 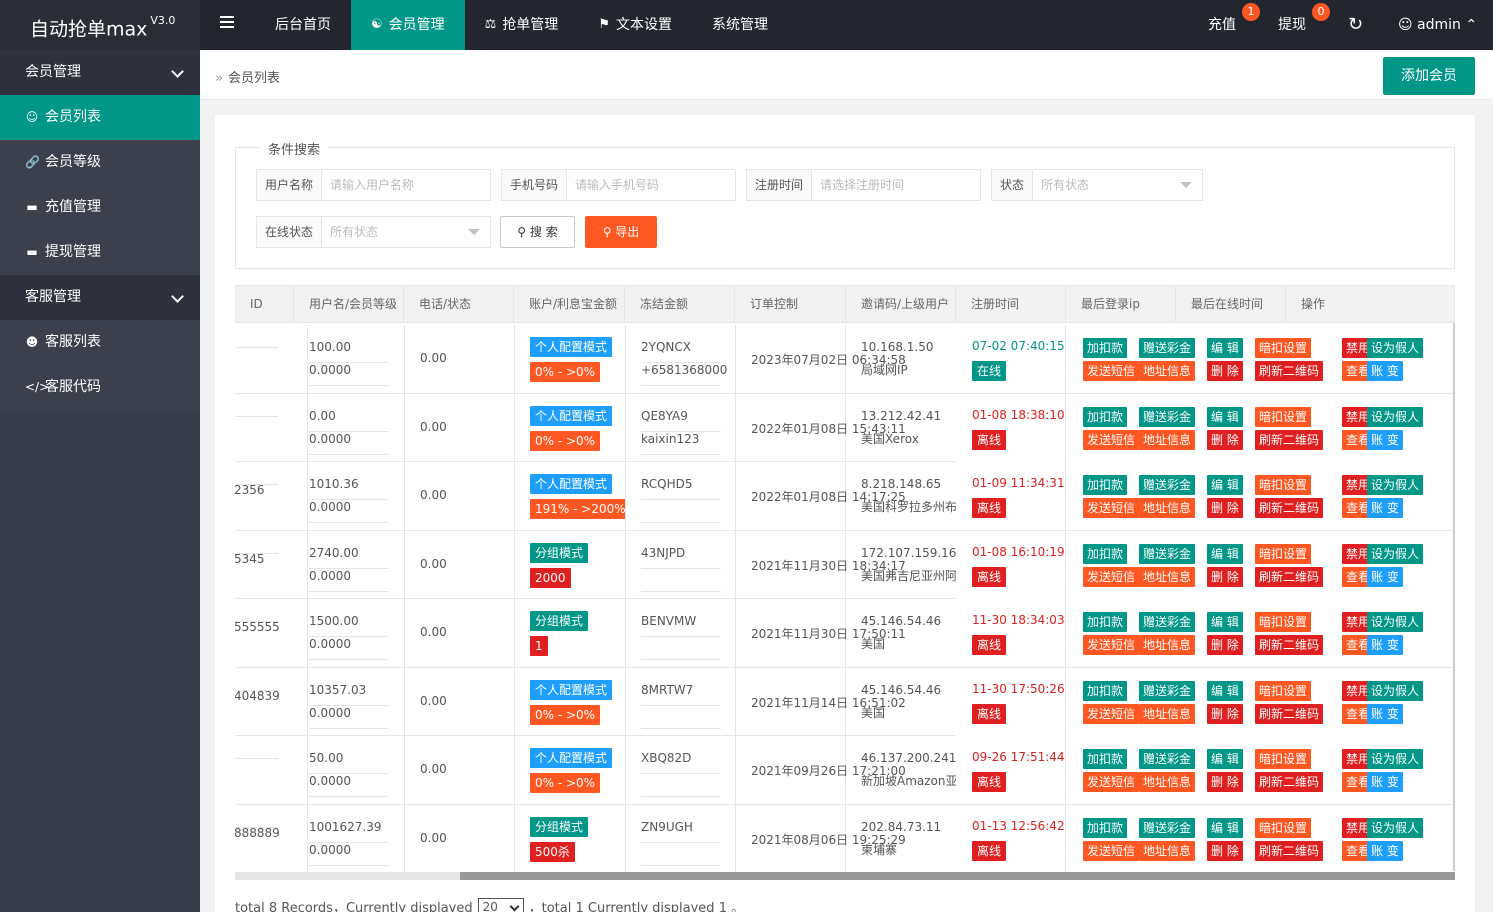 I want to click on sidebar-item-service-code: </>客服代码, so click(x=100, y=387).